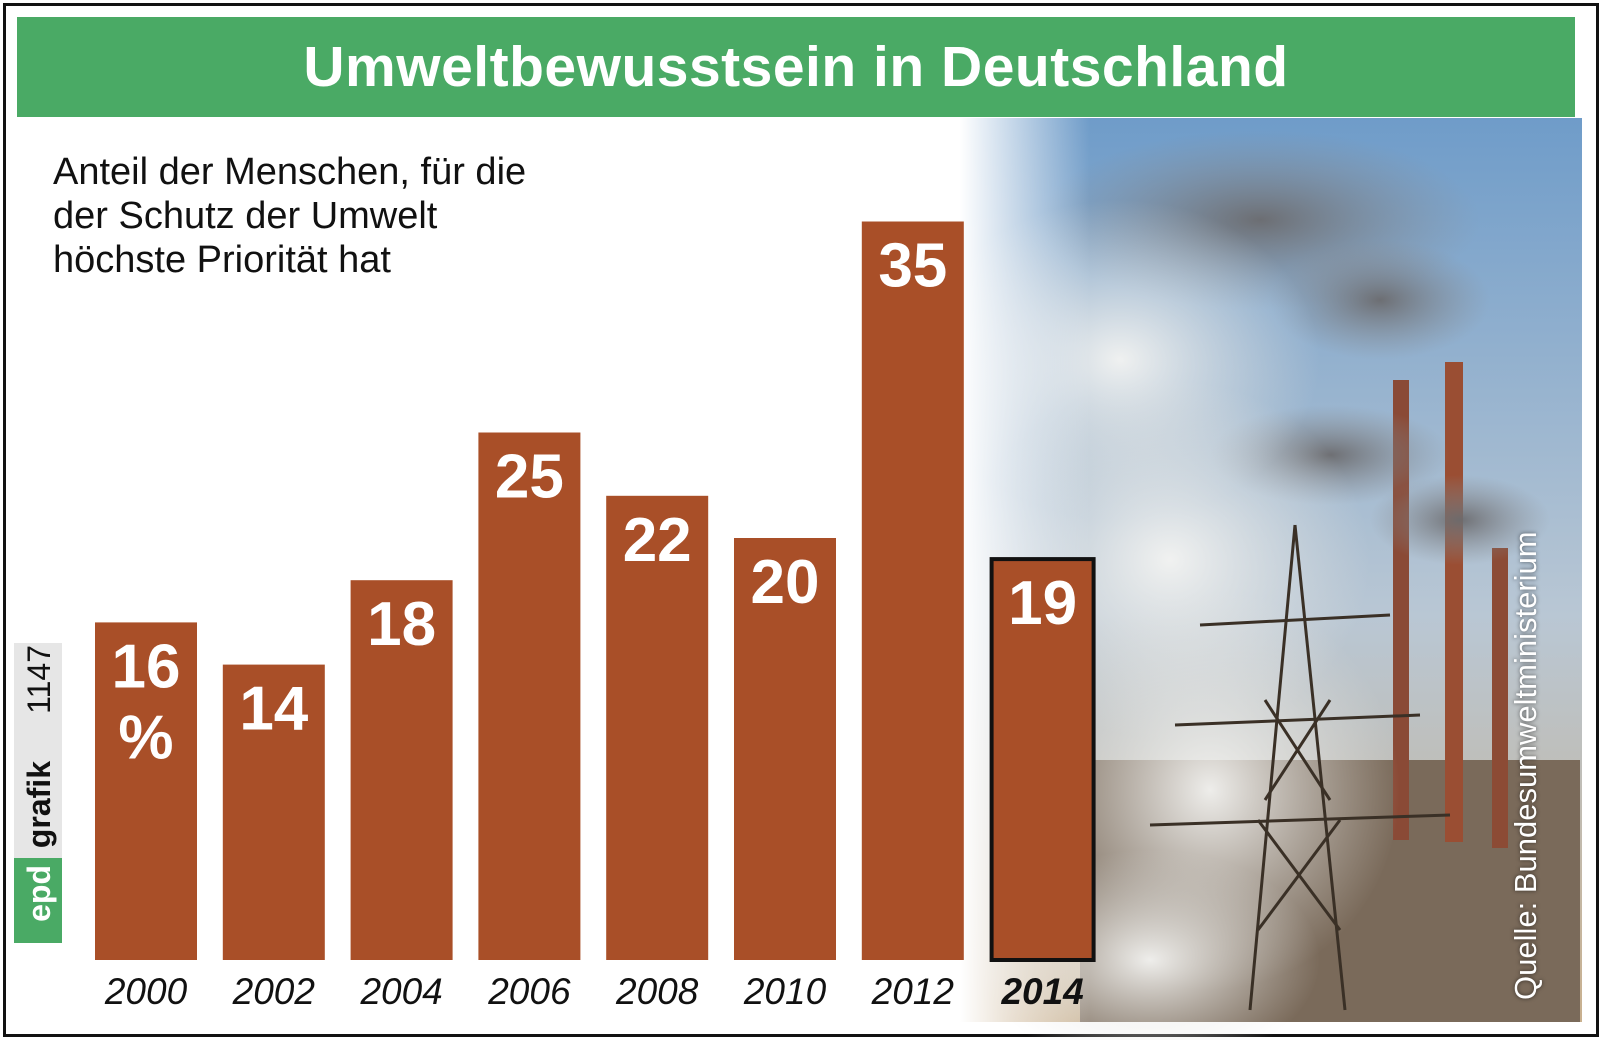 The image size is (1600, 1040). Describe the element at coordinates (273, 812) in the screenshot. I see `bar-2002` at that location.